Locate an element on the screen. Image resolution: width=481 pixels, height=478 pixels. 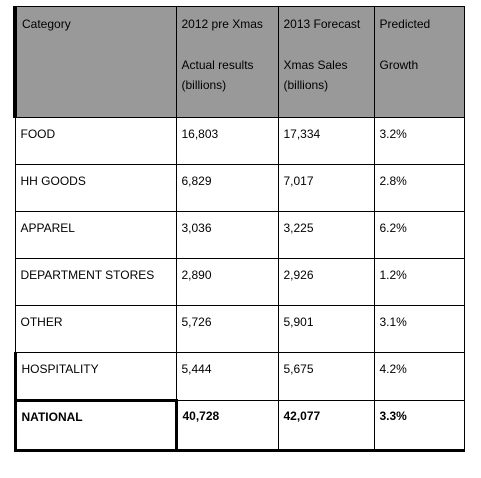
value-cell: 5,444 is located at coordinates (227, 376).